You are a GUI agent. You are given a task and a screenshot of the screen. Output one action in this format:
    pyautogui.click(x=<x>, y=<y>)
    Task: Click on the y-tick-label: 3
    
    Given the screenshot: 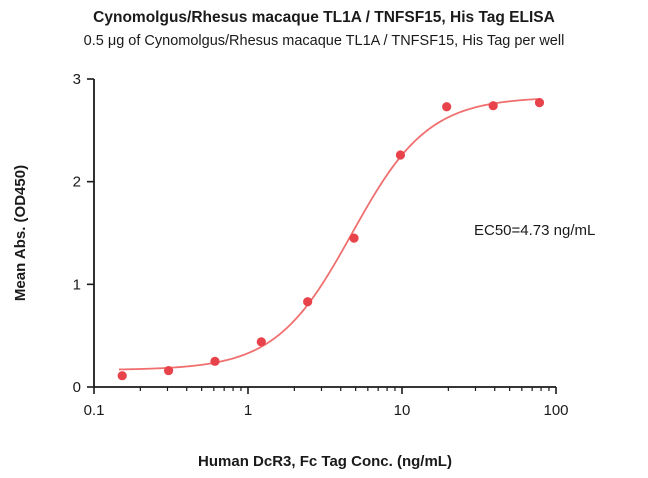 What is the action you would take?
    pyautogui.click(x=77, y=79)
    